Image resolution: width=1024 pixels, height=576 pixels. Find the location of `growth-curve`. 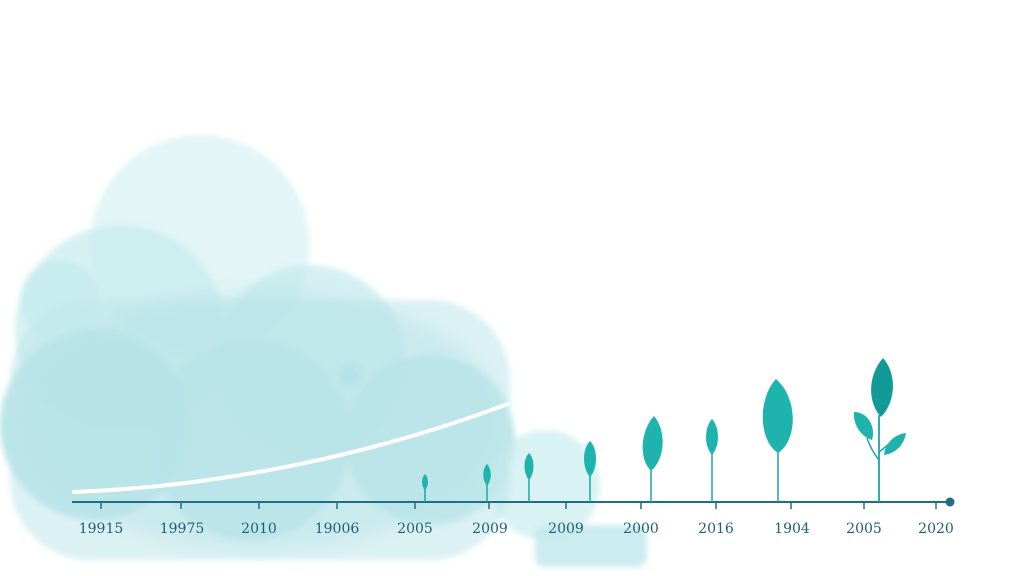

growth-curve is located at coordinates (291, 448).